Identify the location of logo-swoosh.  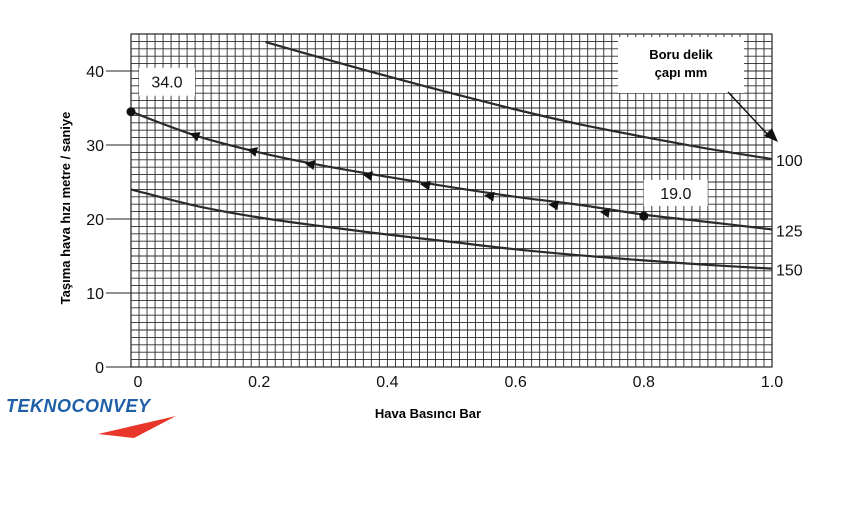
(137, 427).